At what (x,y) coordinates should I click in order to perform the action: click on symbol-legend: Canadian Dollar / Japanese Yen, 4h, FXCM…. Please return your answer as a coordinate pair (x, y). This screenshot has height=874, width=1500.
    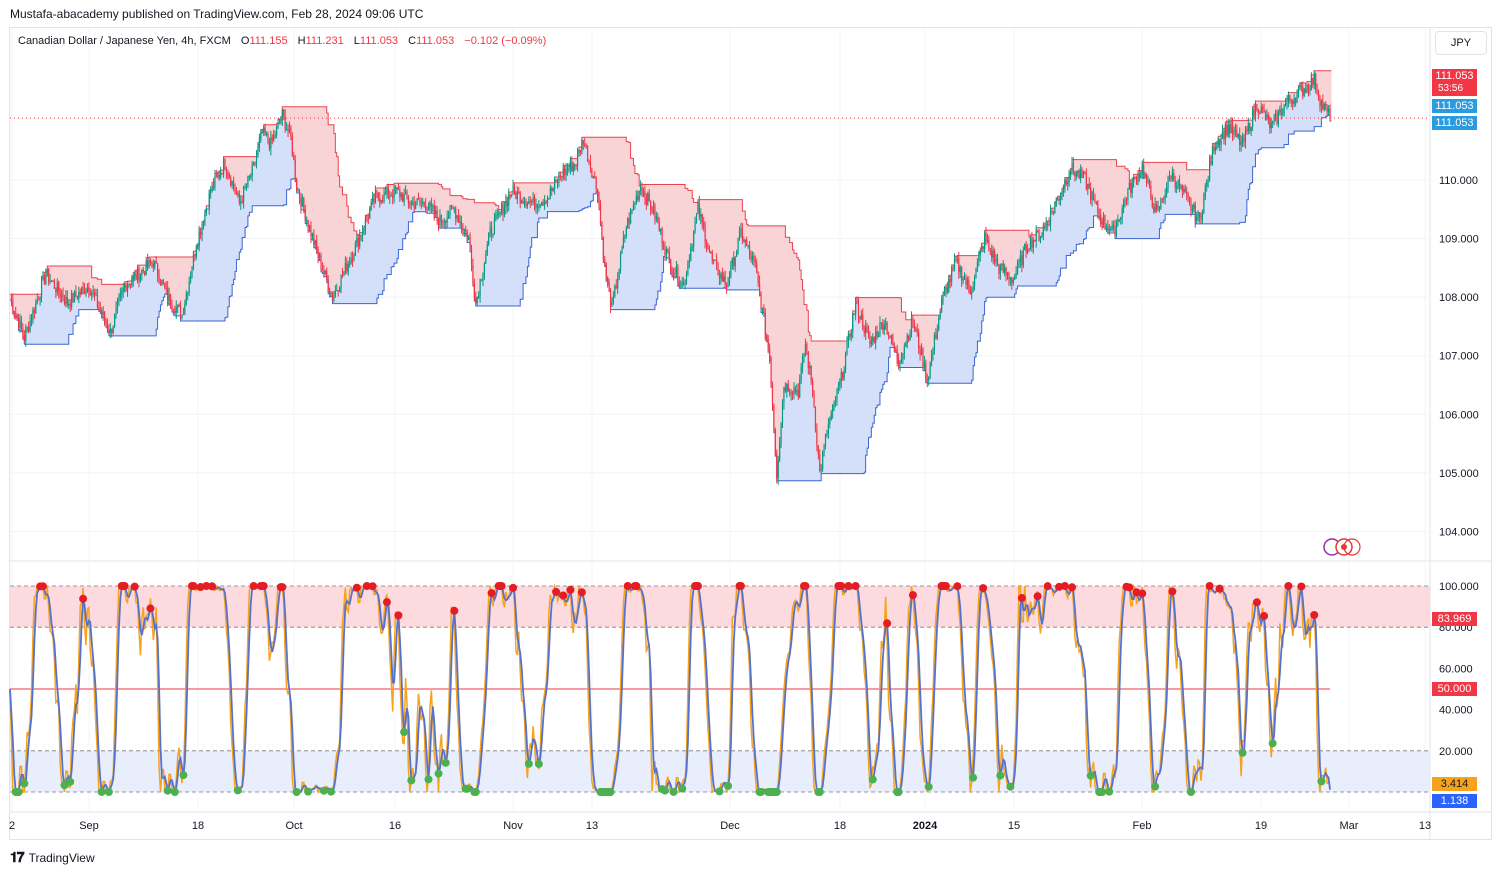
    Looking at the image, I should click on (282, 41).